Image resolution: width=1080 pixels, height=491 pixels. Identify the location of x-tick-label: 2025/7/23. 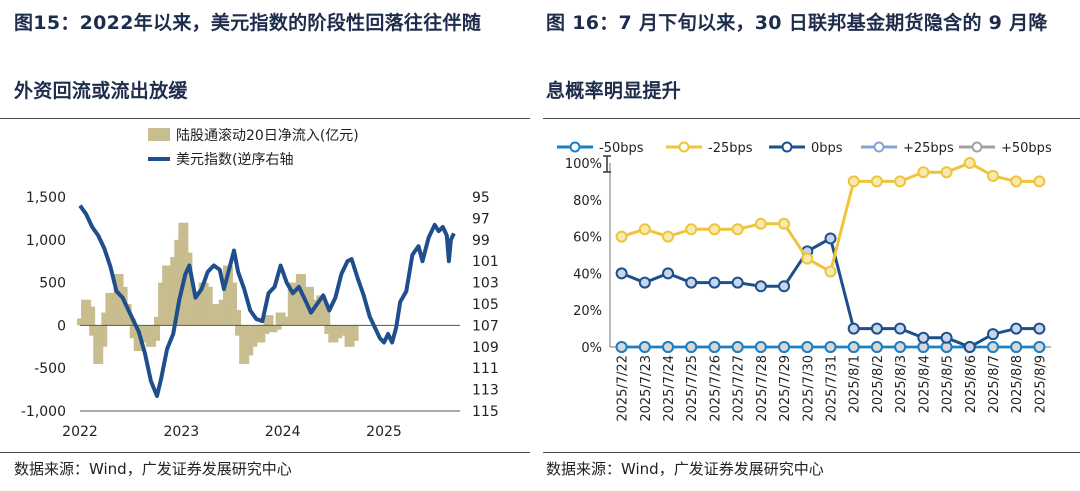
(646, 388).